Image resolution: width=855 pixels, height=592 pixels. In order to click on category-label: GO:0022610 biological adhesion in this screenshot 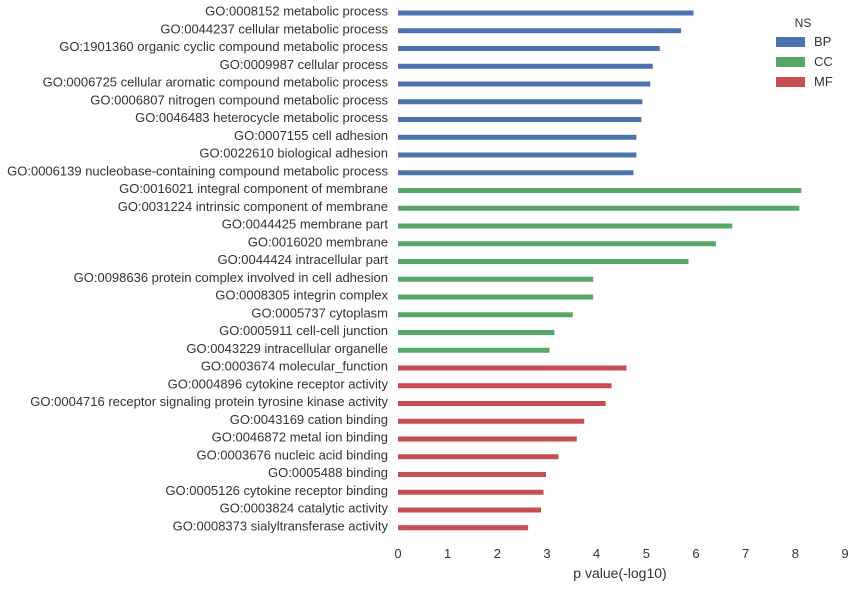, I will do `click(293, 153)`.